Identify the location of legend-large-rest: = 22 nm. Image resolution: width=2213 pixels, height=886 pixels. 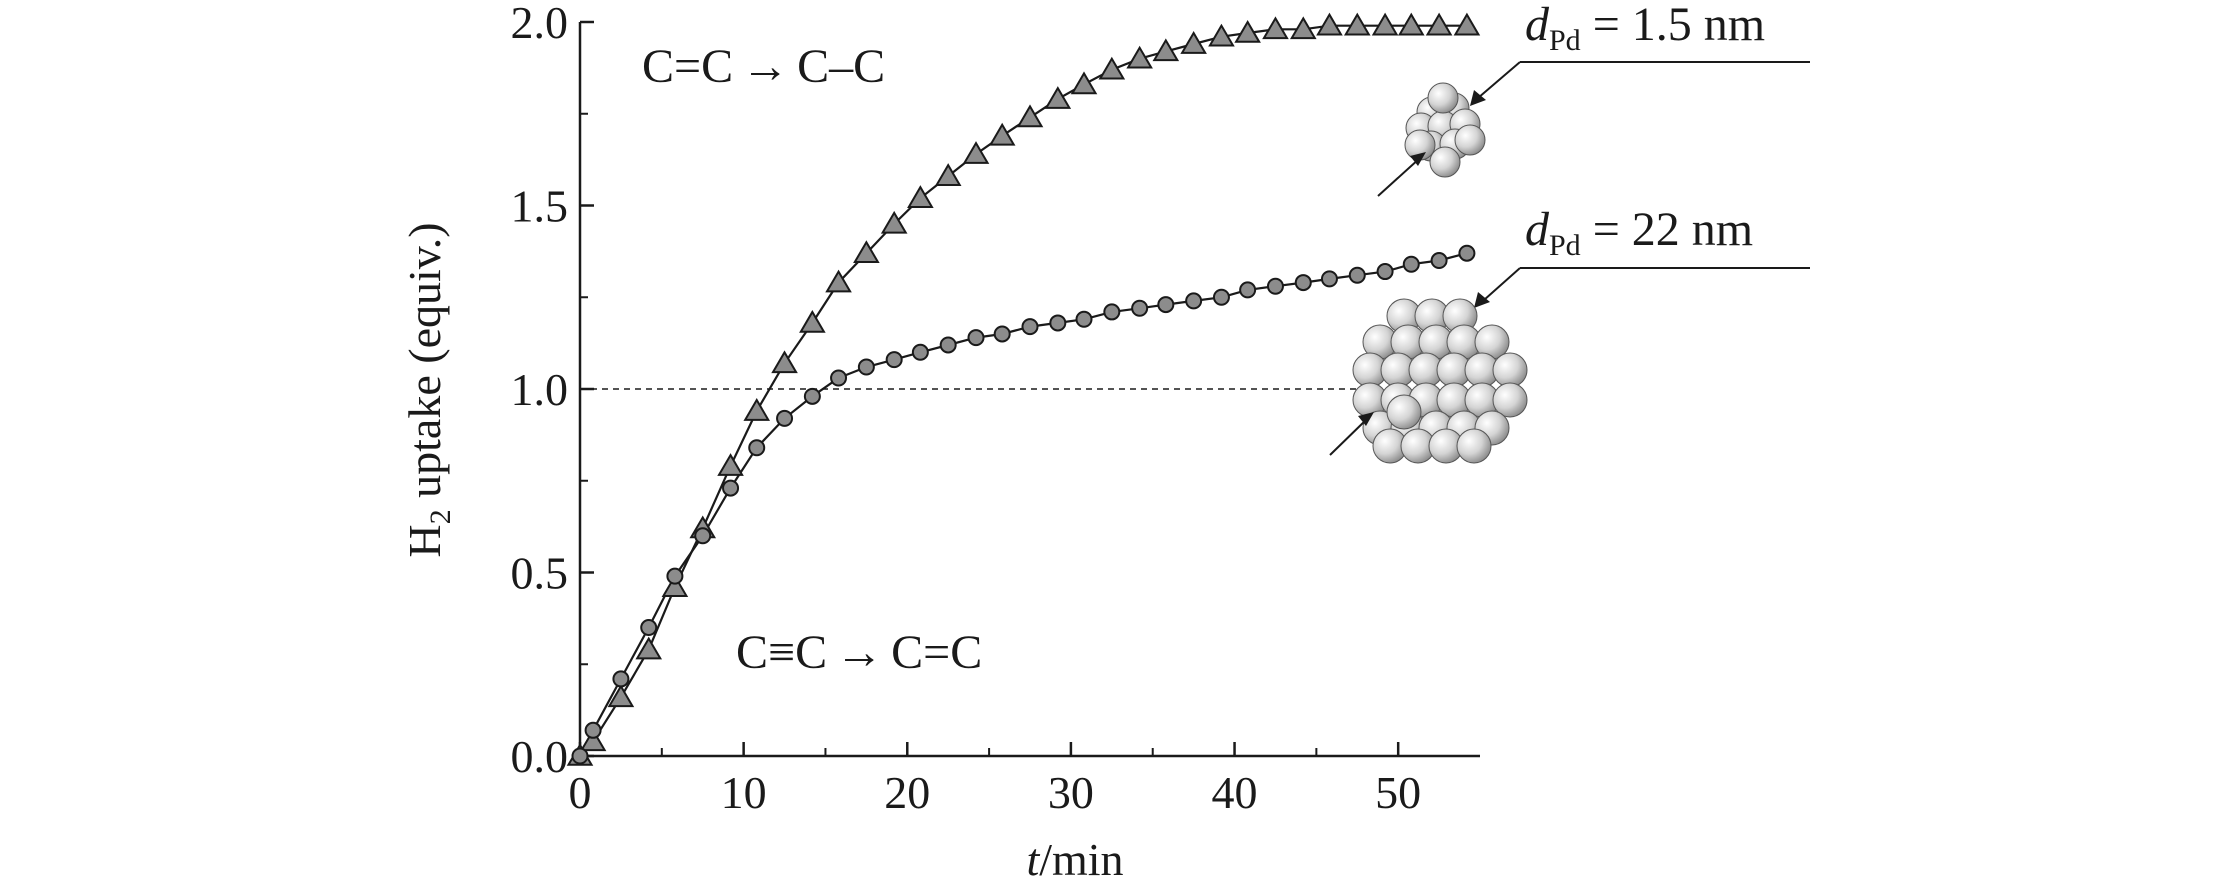
(1667, 229).